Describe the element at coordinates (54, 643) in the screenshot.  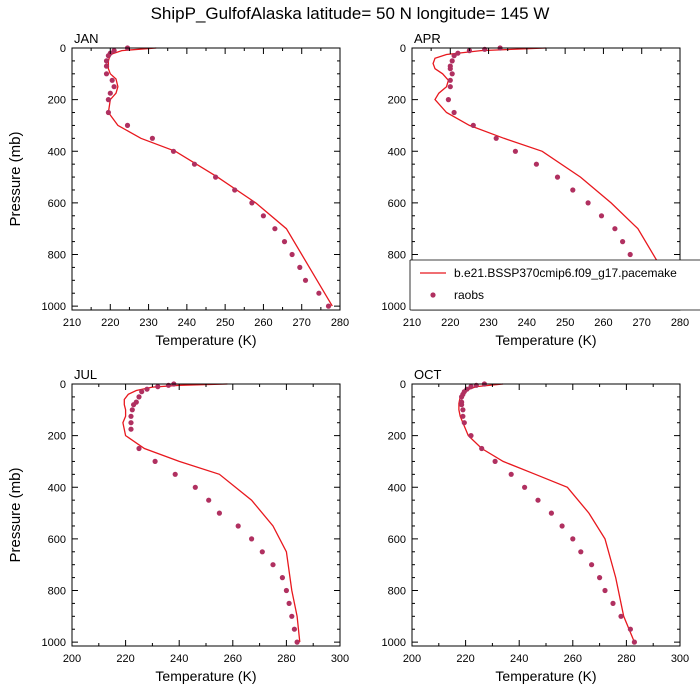
I see `y-tick-label: 1000` at that location.